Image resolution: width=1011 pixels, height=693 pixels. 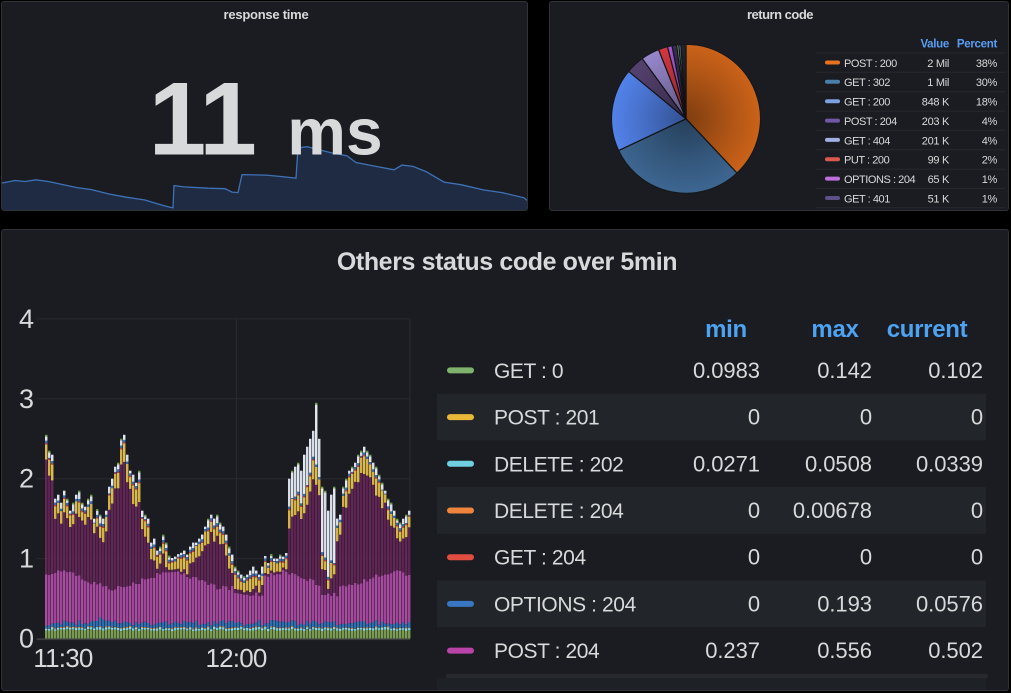 What do you see at coordinates (949, 603) in the screenshot?
I see `svg-text: 0.0576` at bounding box center [949, 603].